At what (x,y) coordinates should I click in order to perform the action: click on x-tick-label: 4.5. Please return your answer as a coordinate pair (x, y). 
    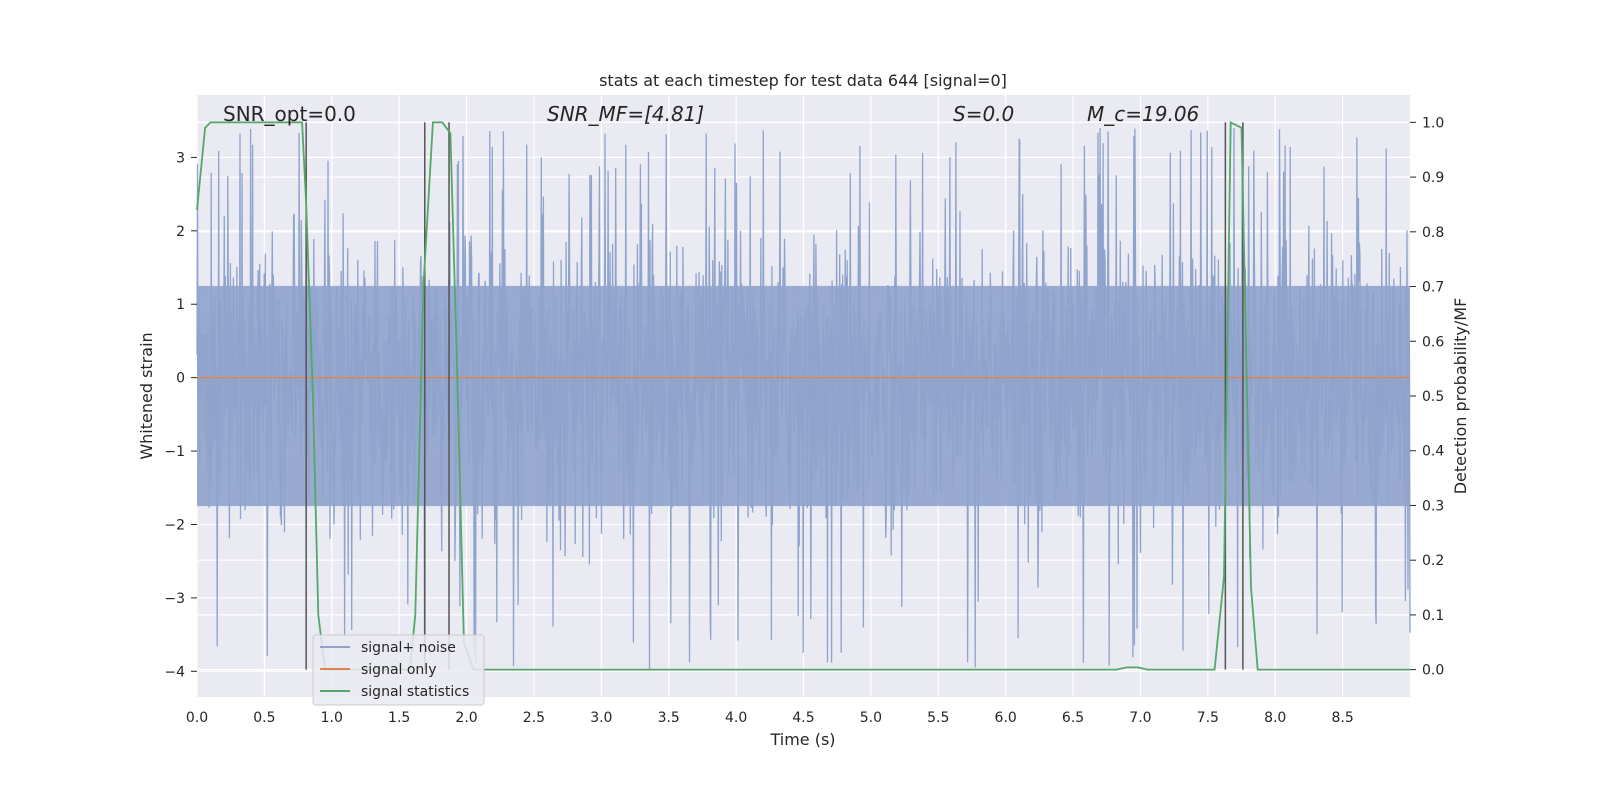
    Looking at the image, I should click on (803, 718).